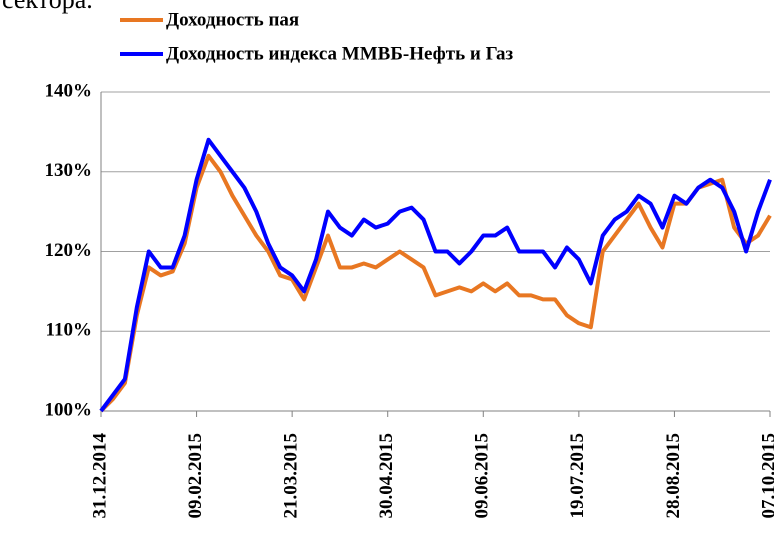 The height and width of the screenshot is (559, 774). What do you see at coordinates (232, 19) in the screenshot?
I see `legend-label: Доходность пая` at bounding box center [232, 19].